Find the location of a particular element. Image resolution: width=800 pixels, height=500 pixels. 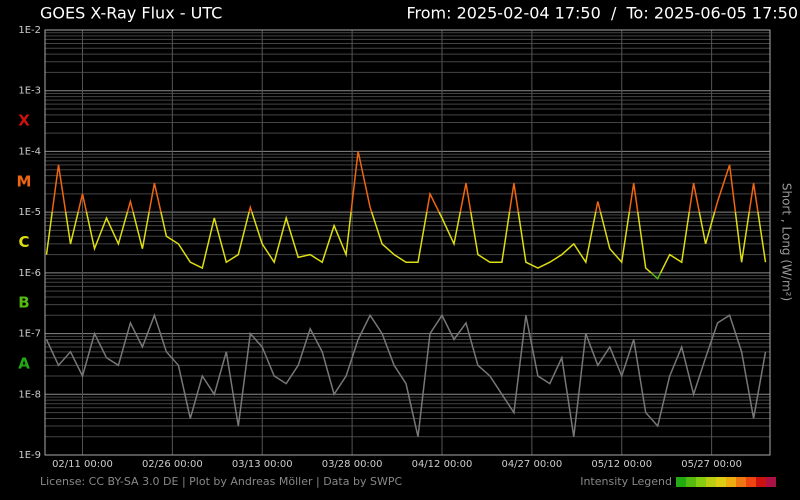

x-tick-label: 02/26 00:00 is located at coordinates (172, 464).